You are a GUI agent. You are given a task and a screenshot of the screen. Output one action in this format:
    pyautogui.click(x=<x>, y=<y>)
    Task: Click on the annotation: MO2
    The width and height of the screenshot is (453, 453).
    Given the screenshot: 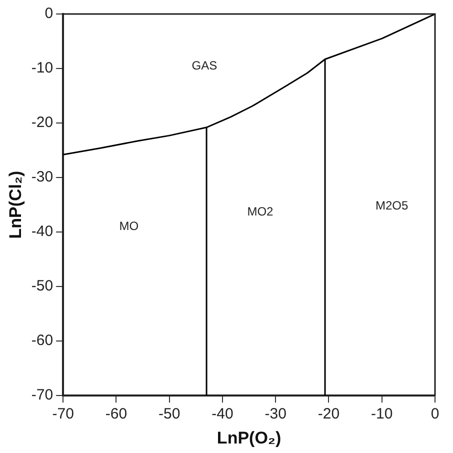 What is the action you would take?
    pyautogui.click(x=260, y=211)
    